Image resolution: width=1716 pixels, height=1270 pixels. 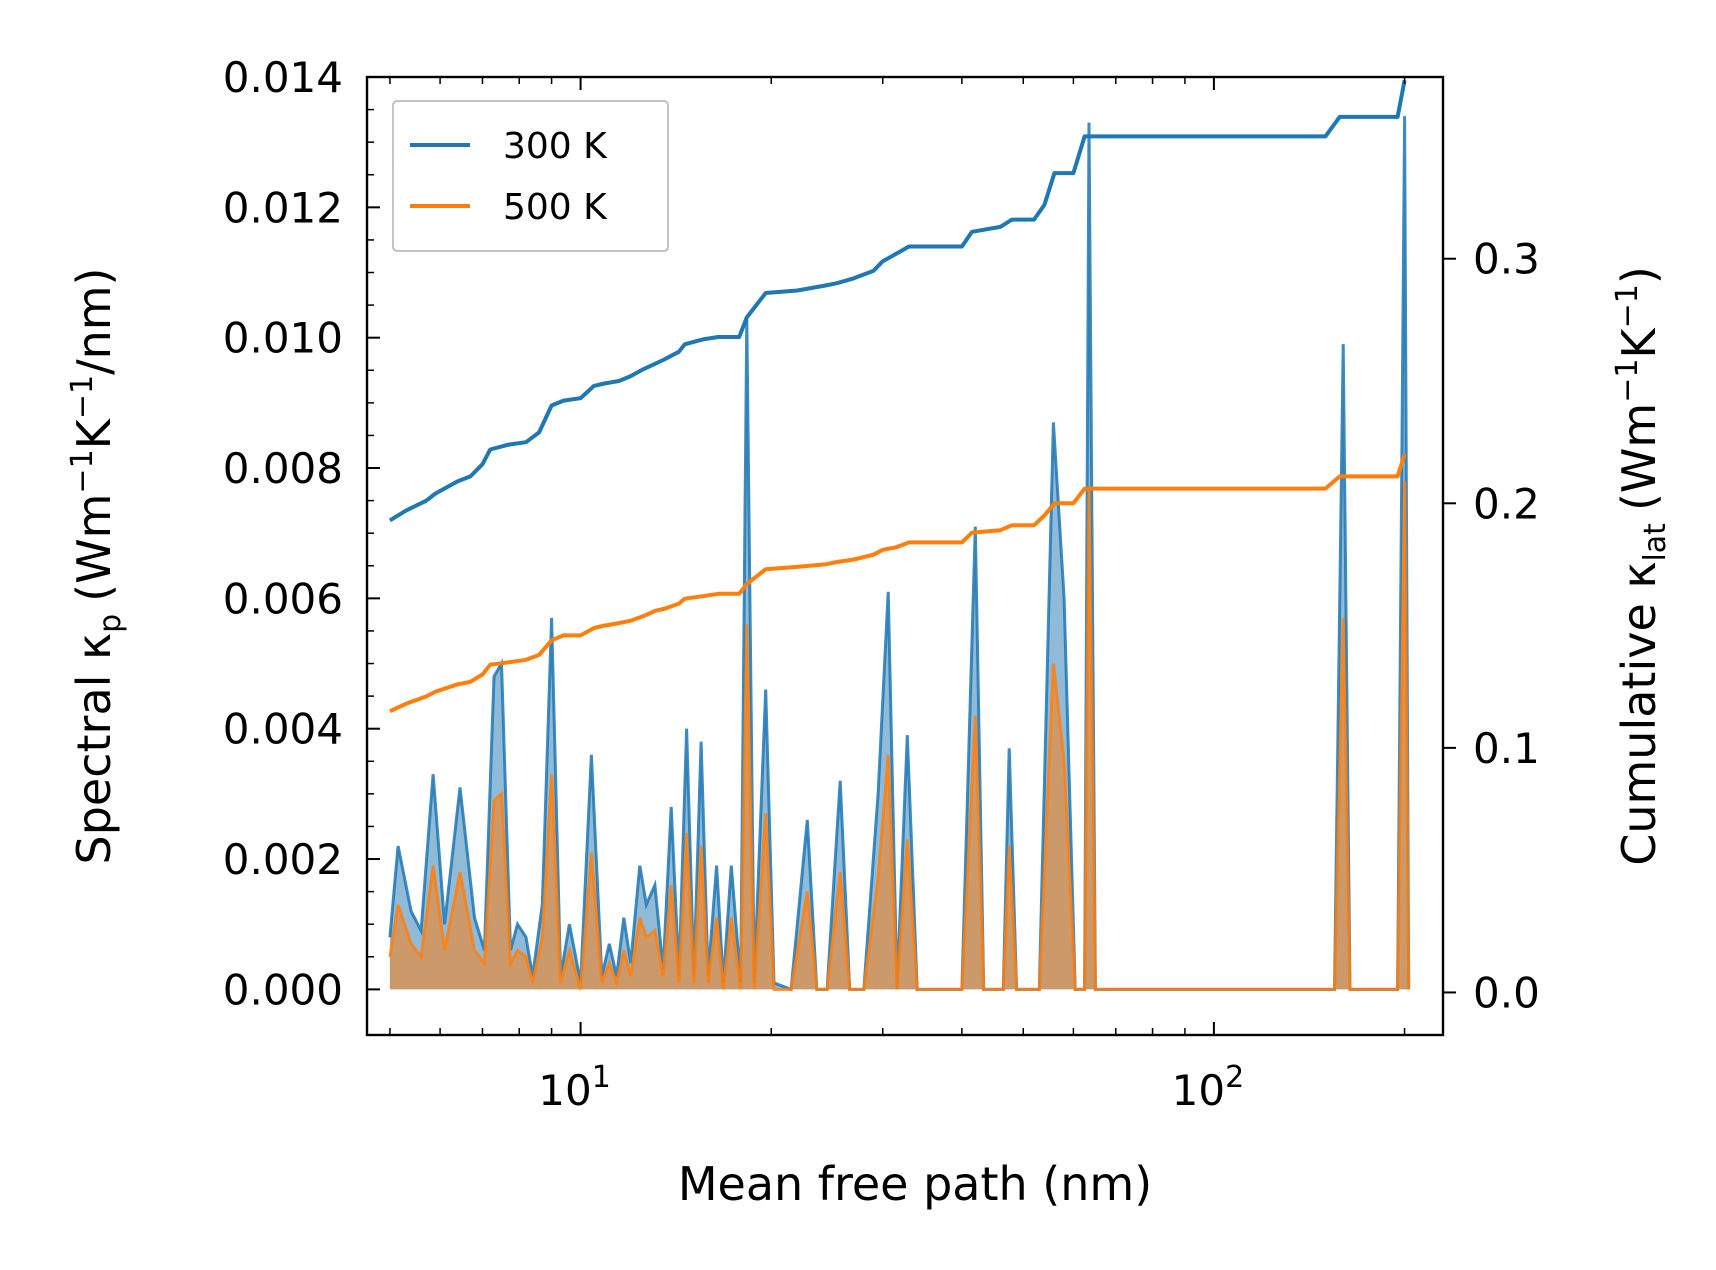 I want to click on legend-box, so click(x=530, y=176).